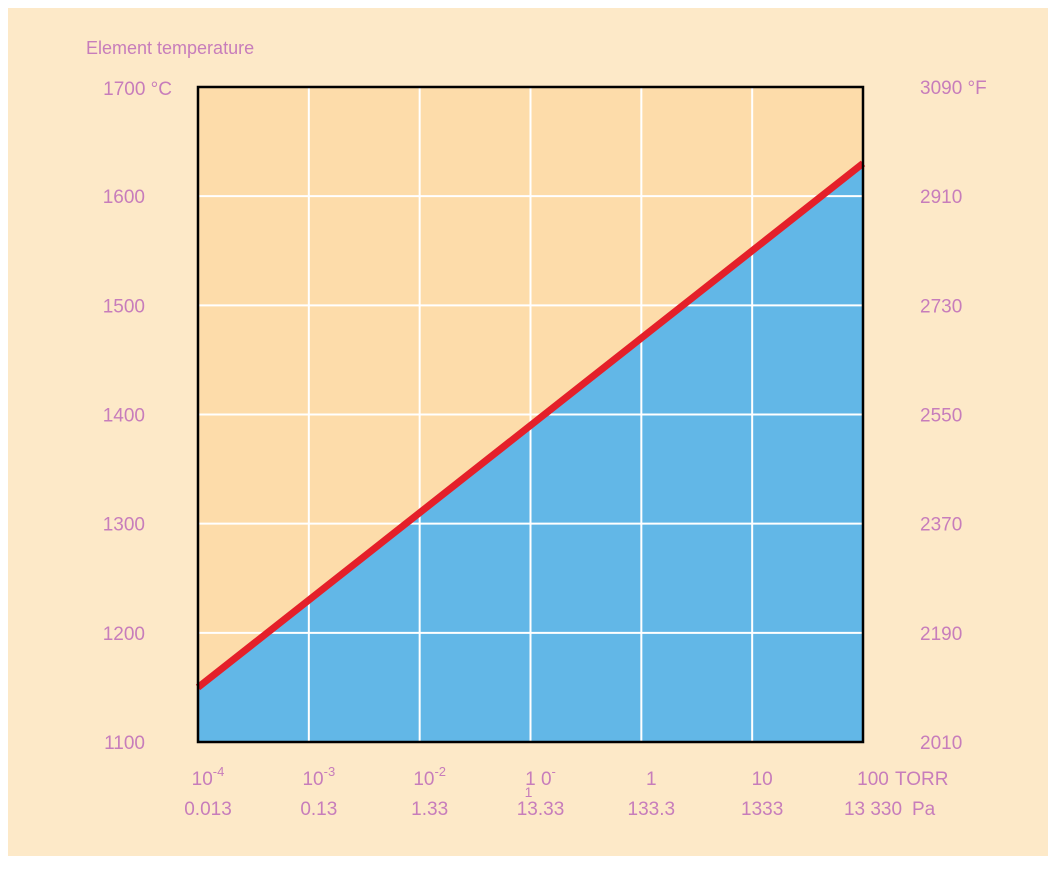 The height and width of the screenshot is (869, 1056). I want to click on left-axis-top-label: 1700 °C, so click(137, 89).